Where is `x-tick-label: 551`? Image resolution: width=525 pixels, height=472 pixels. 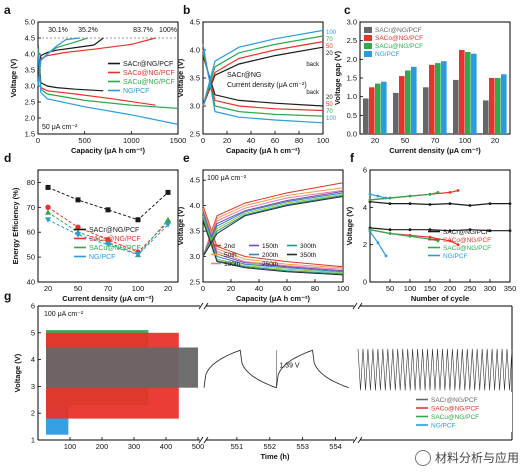
x-tick-label: 551 is located at coordinates (237, 446).